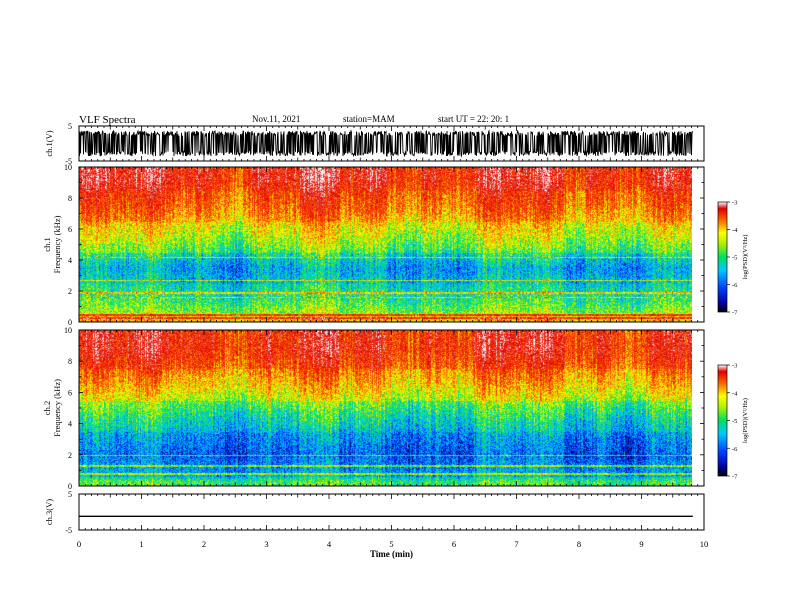 Image resolution: width=792 pixels, height=612 pixels. I want to click on x-tick-label: 1, so click(141, 544).